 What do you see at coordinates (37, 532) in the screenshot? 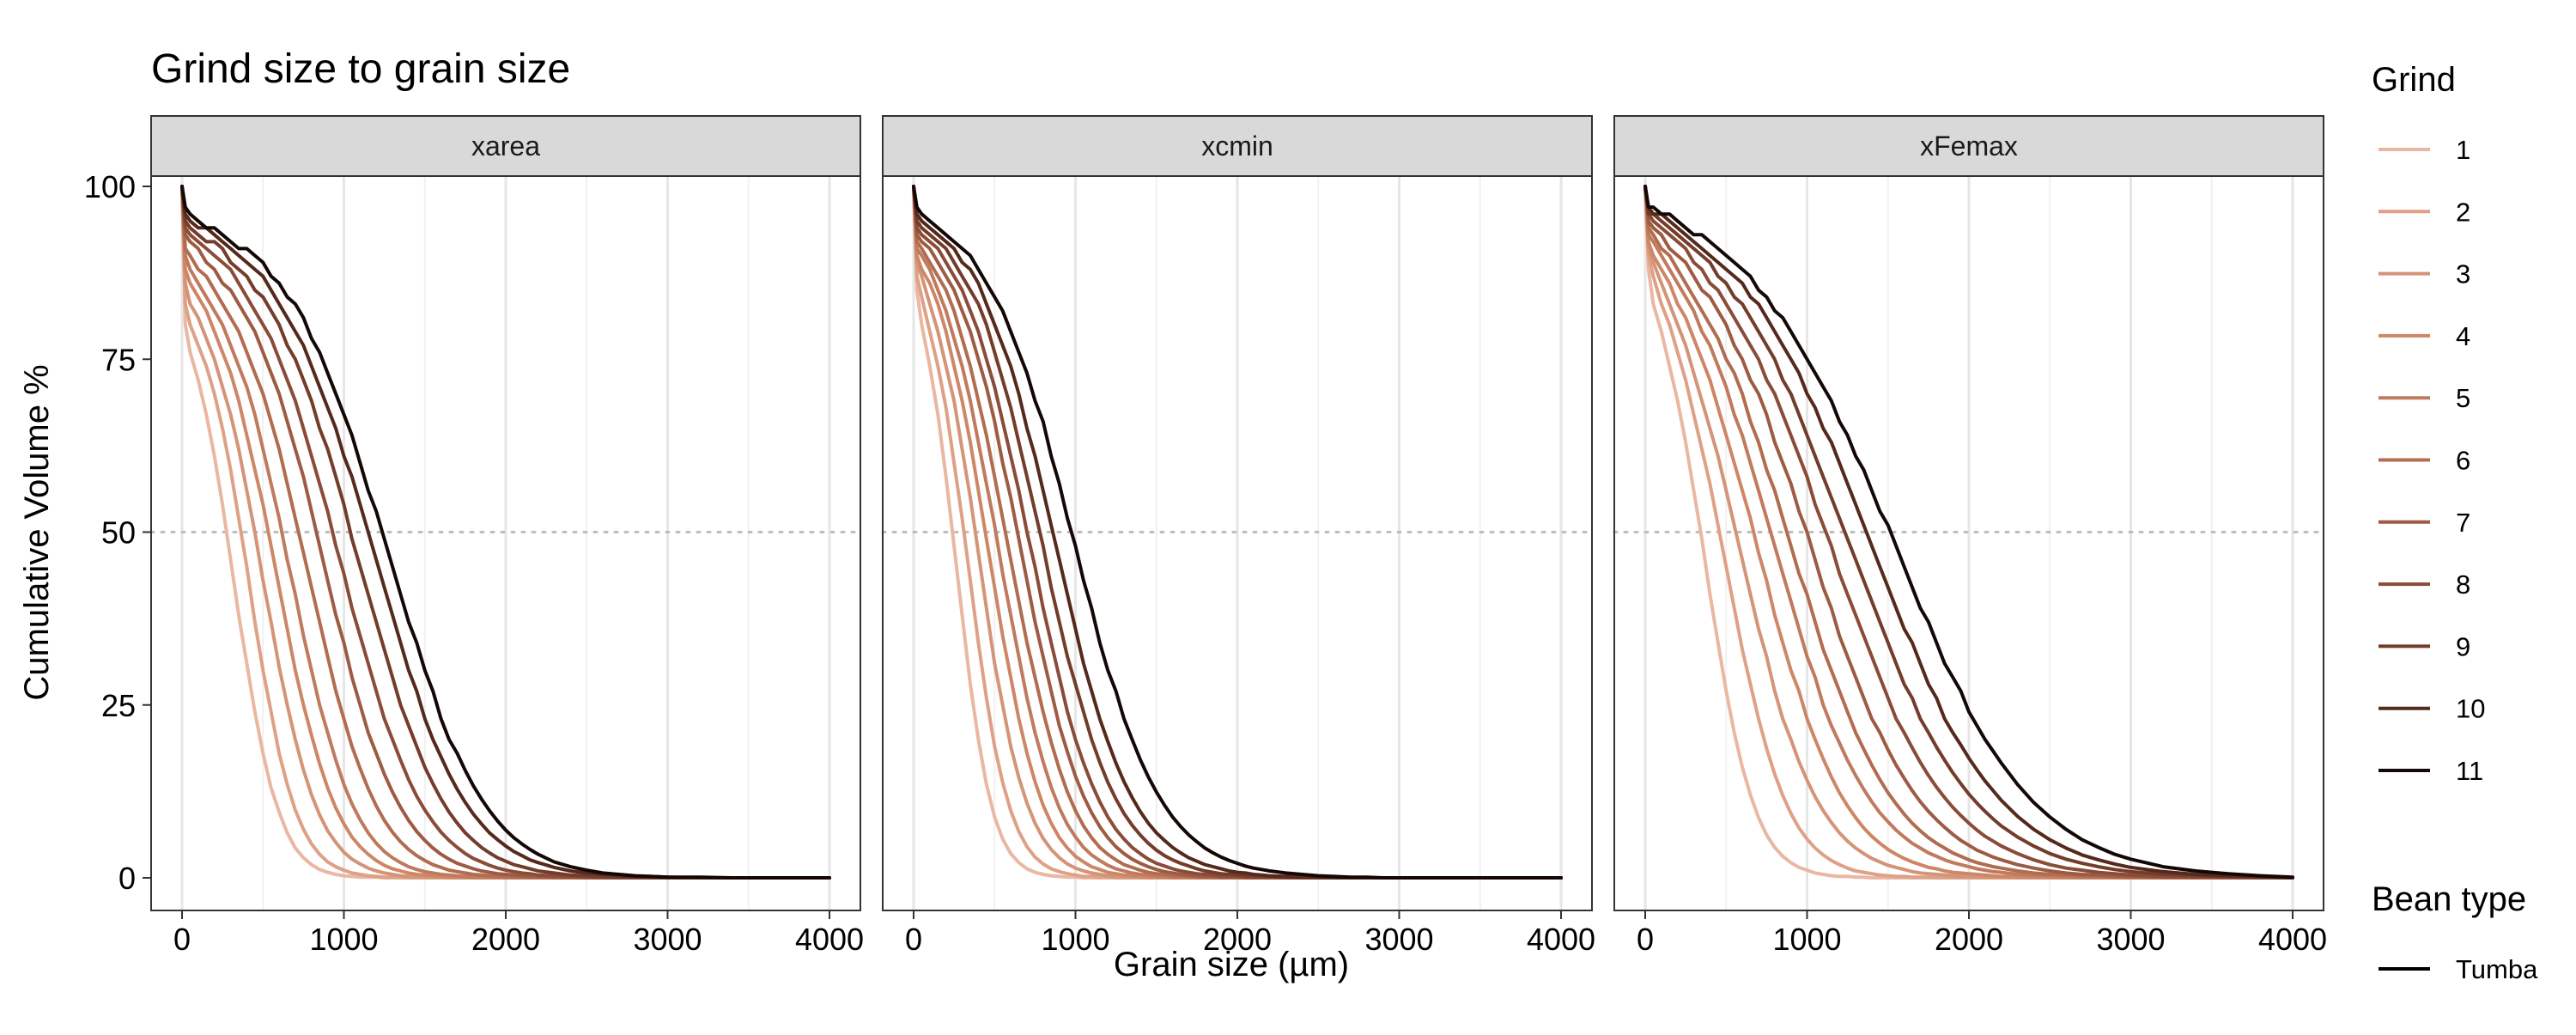
I see `y-axis-title: Cumulative Volume %` at bounding box center [37, 532].